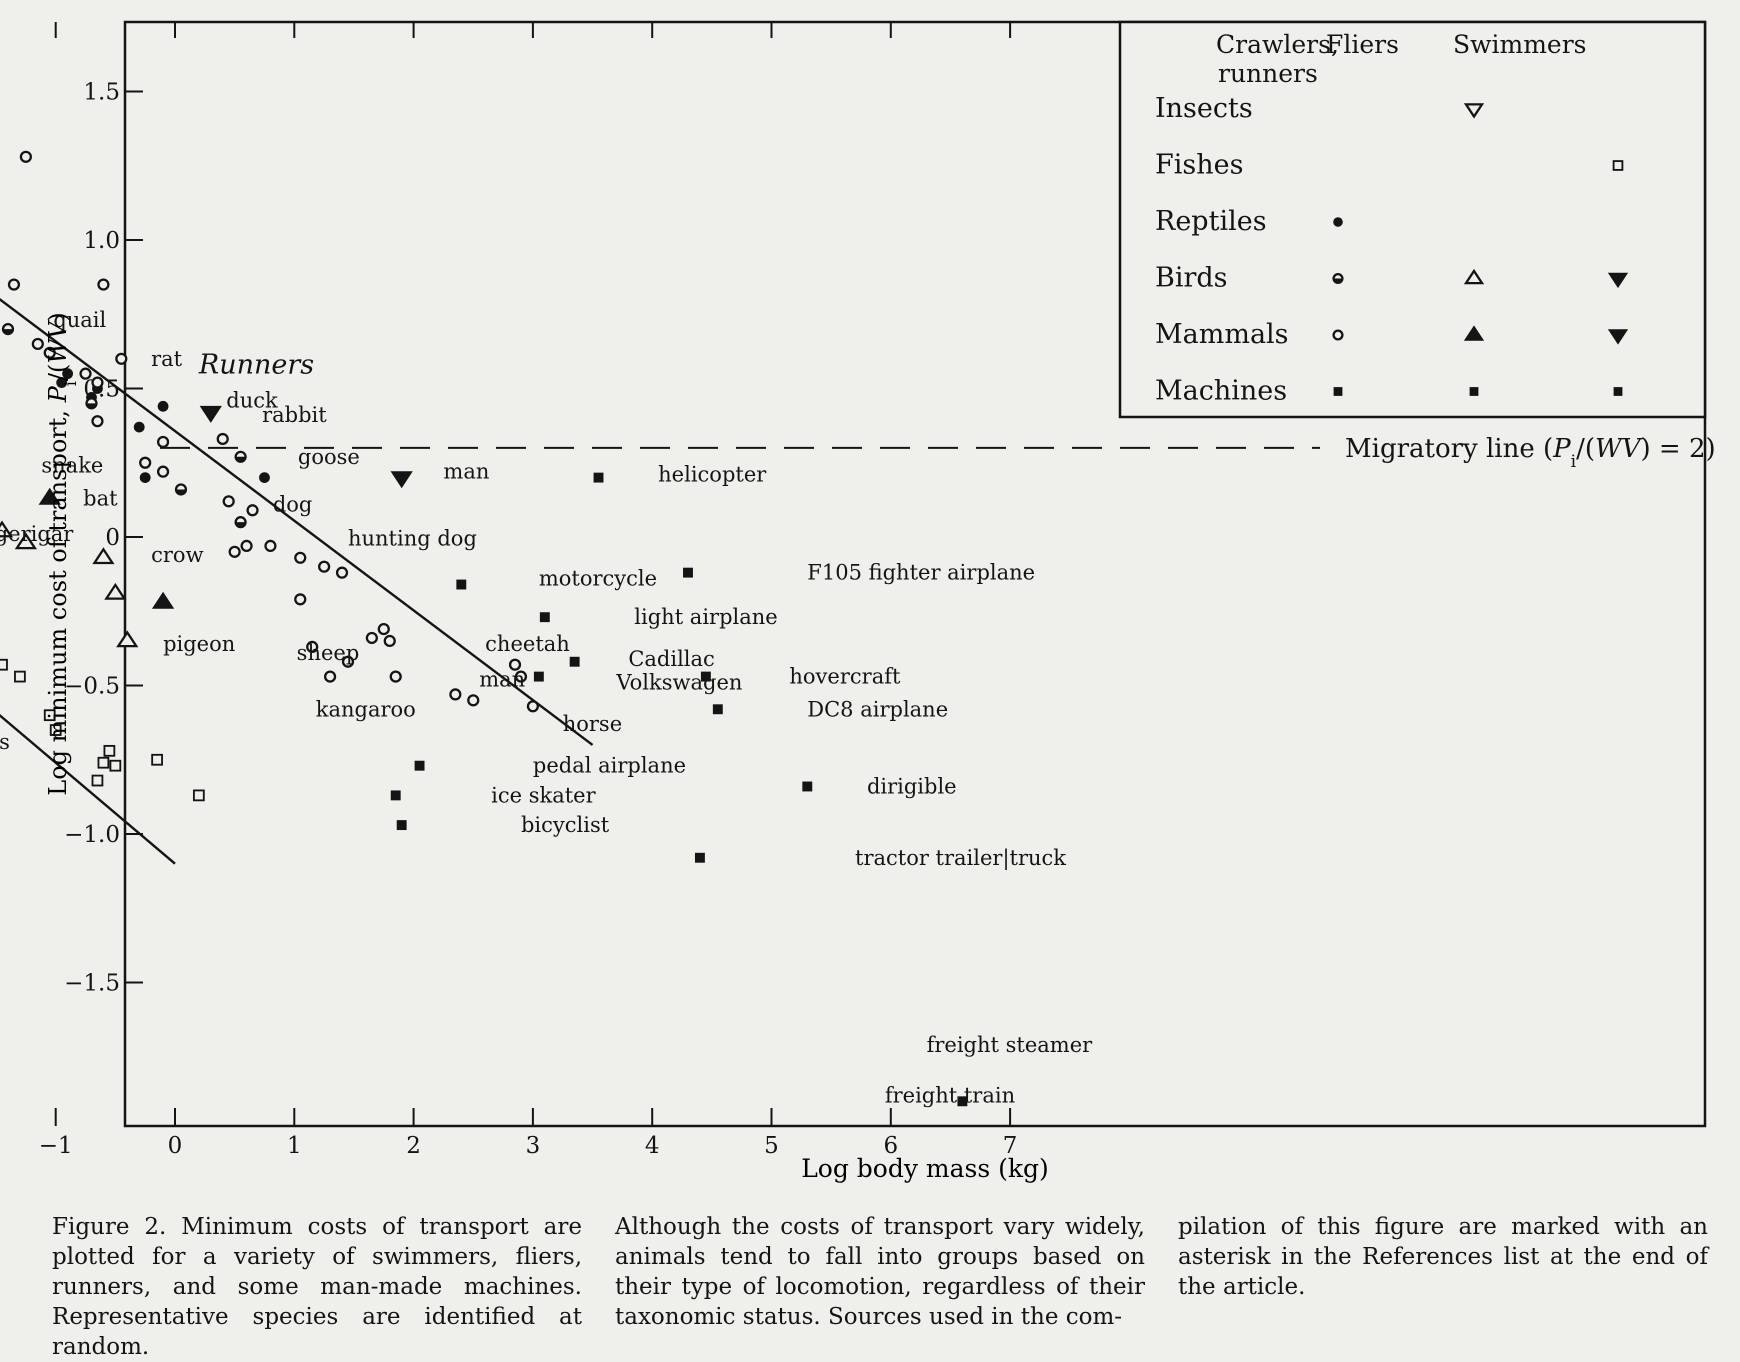 The height and width of the screenshot is (1362, 1740). What do you see at coordinates (92, 984) in the screenshot?
I see `y-tick-label: −1.5` at bounding box center [92, 984].